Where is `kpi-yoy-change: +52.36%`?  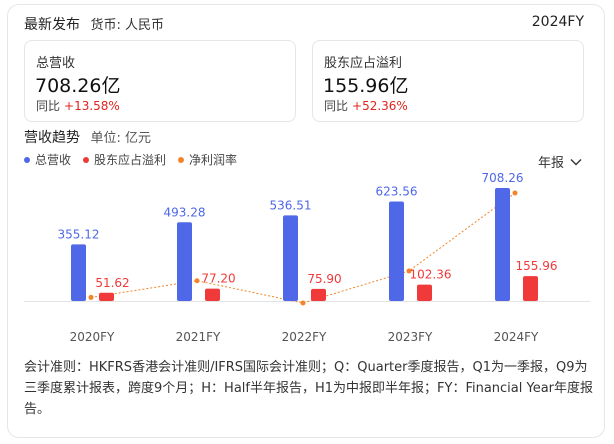 kpi-yoy-change: +52.36% is located at coordinates (380, 106).